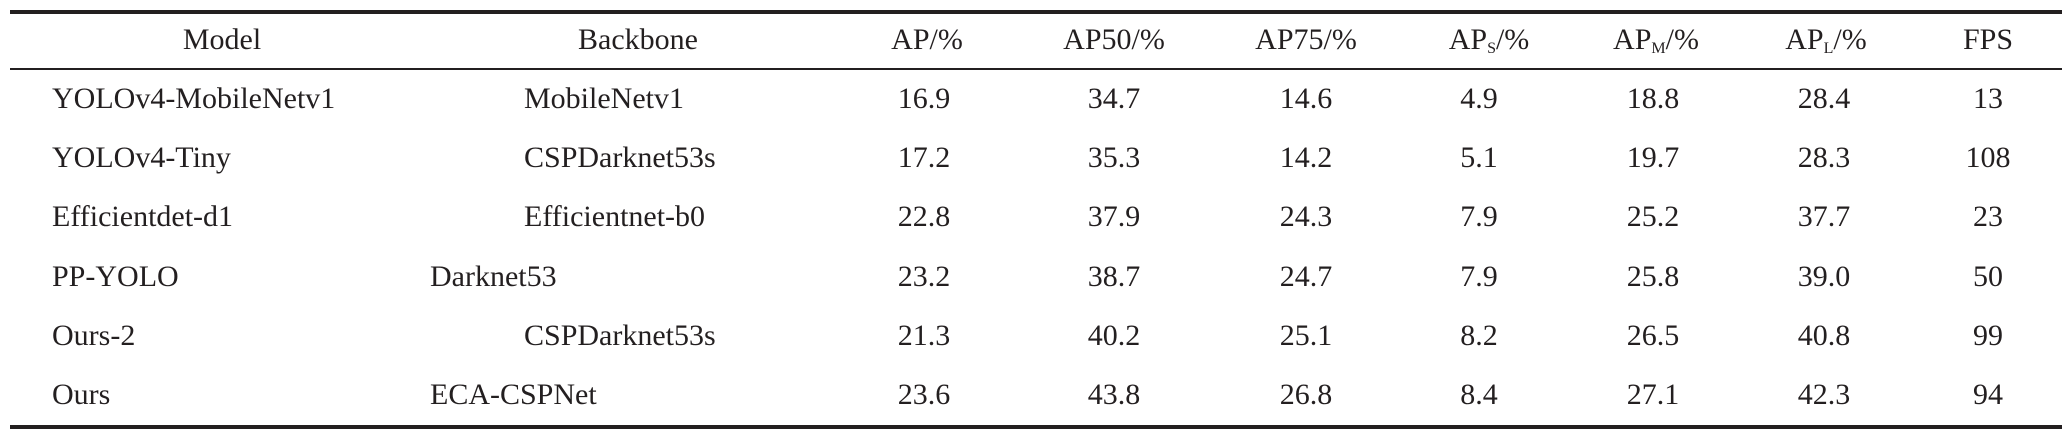 This screenshot has width=2072, height=434. I want to click on model-cell: Ours-2, so click(94, 335).